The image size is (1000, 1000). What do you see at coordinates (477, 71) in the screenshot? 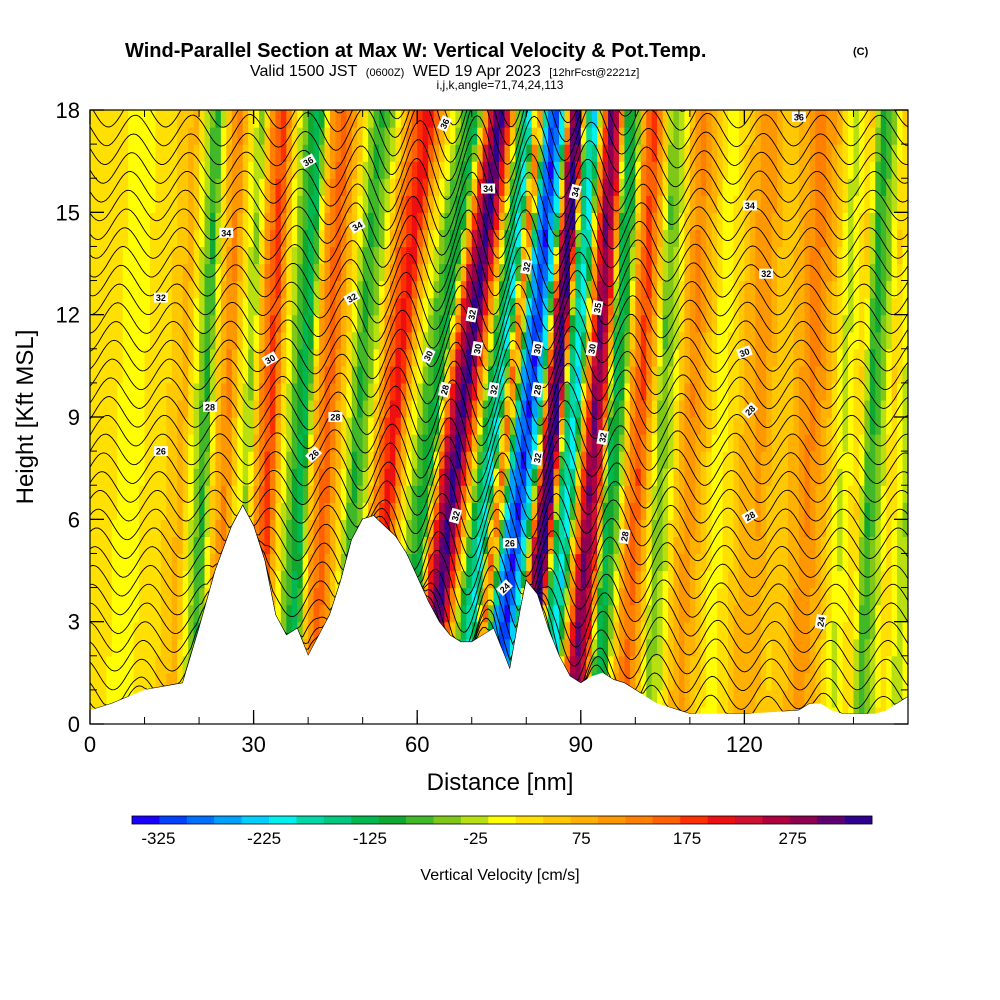
I see `subtitle-date: WED 19 Apr 2023` at bounding box center [477, 71].